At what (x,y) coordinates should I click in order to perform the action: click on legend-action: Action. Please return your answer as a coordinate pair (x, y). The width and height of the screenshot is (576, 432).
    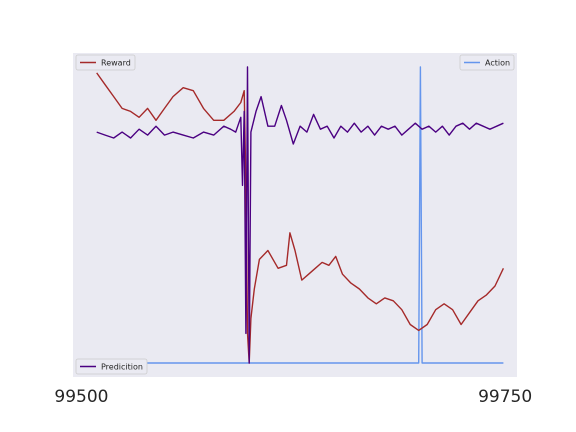
    Looking at the image, I should click on (487, 62).